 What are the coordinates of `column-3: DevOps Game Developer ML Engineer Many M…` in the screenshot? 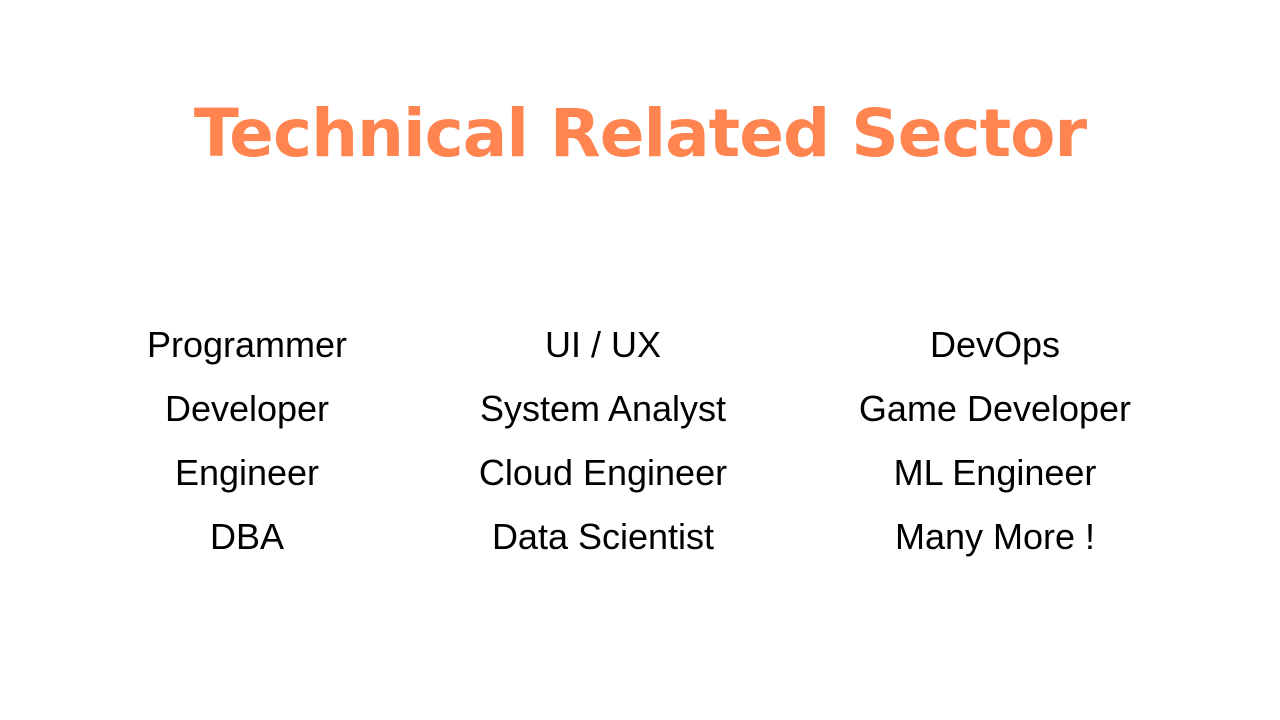 It's located at (995, 441).